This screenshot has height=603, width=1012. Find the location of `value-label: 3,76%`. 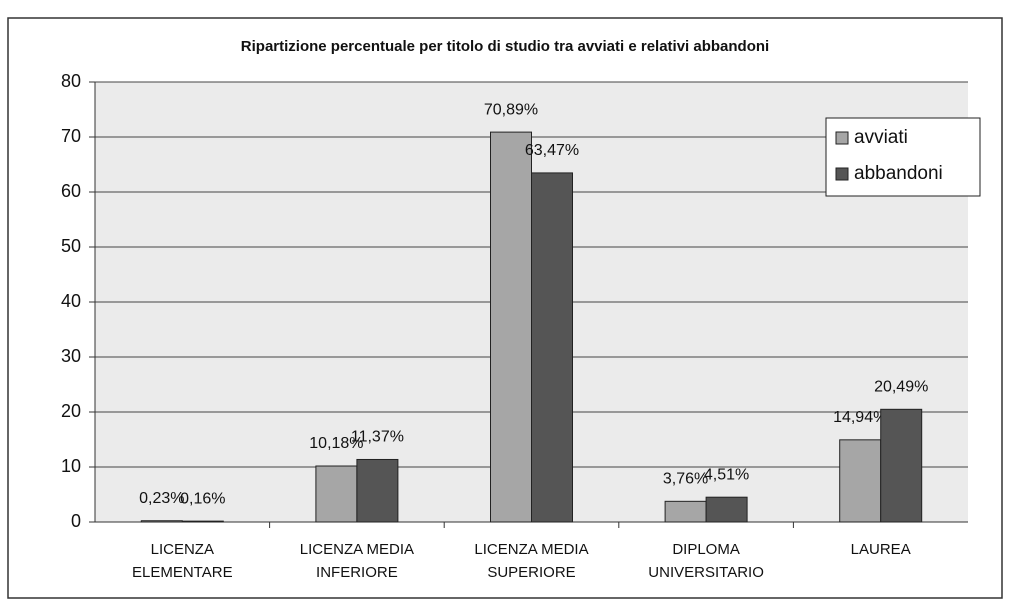

value-label: 3,76% is located at coordinates (685, 479).